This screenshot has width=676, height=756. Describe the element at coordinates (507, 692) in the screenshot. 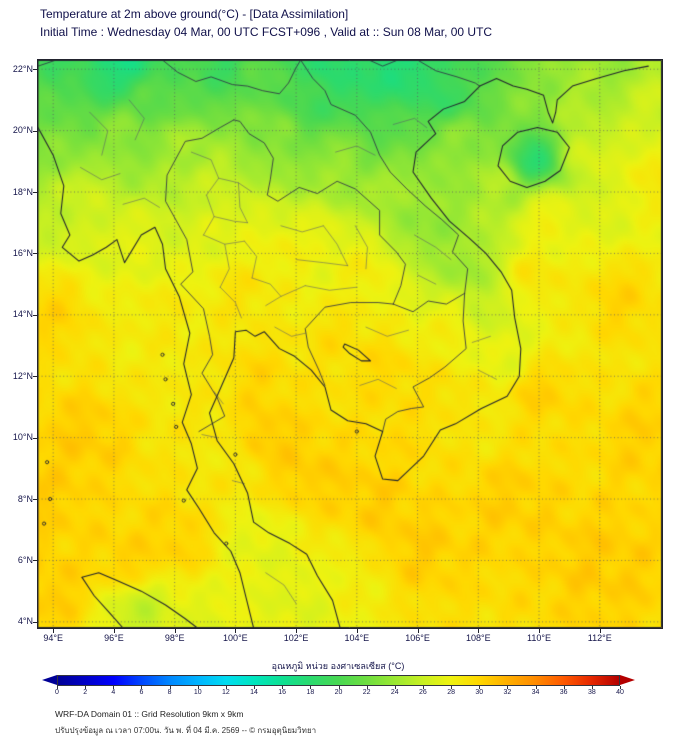

I see `colorbar-tick-label: 32` at that location.